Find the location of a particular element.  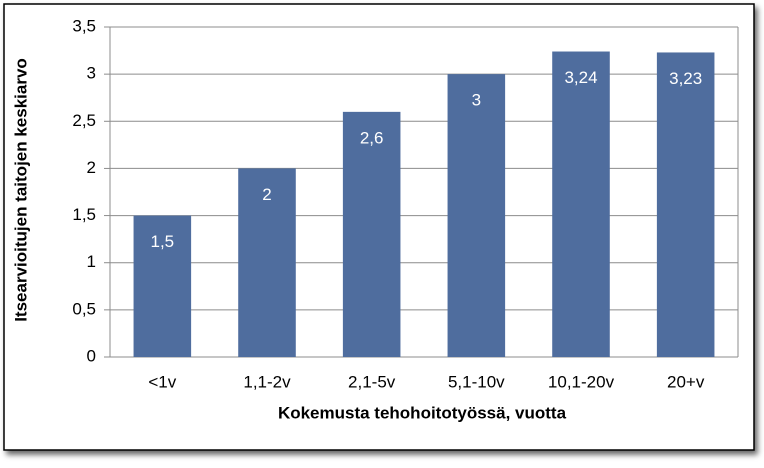

data-label: 2 is located at coordinates (266, 194).